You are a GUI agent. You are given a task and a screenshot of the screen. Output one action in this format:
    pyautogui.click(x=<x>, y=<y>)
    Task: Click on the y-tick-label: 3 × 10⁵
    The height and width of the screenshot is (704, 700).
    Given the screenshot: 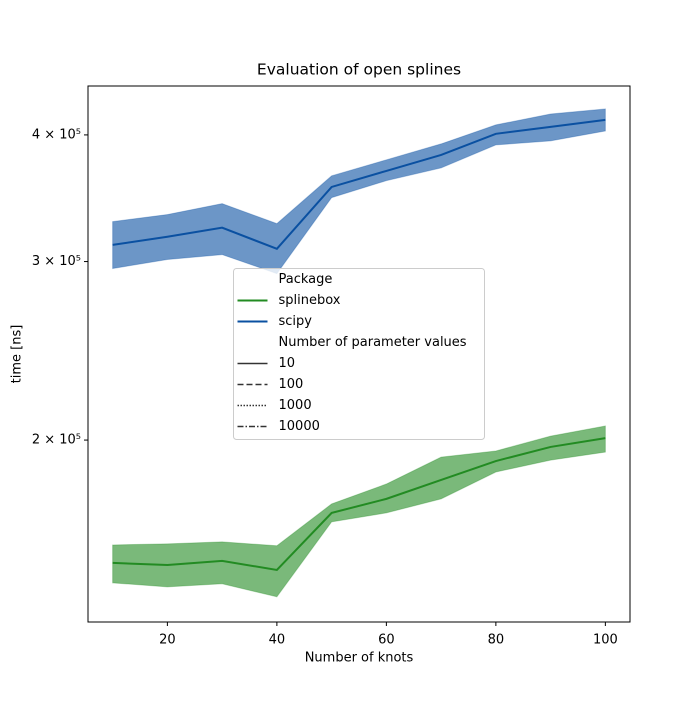 What is the action you would take?
    pyautogui.click(x=56, y=261)
    